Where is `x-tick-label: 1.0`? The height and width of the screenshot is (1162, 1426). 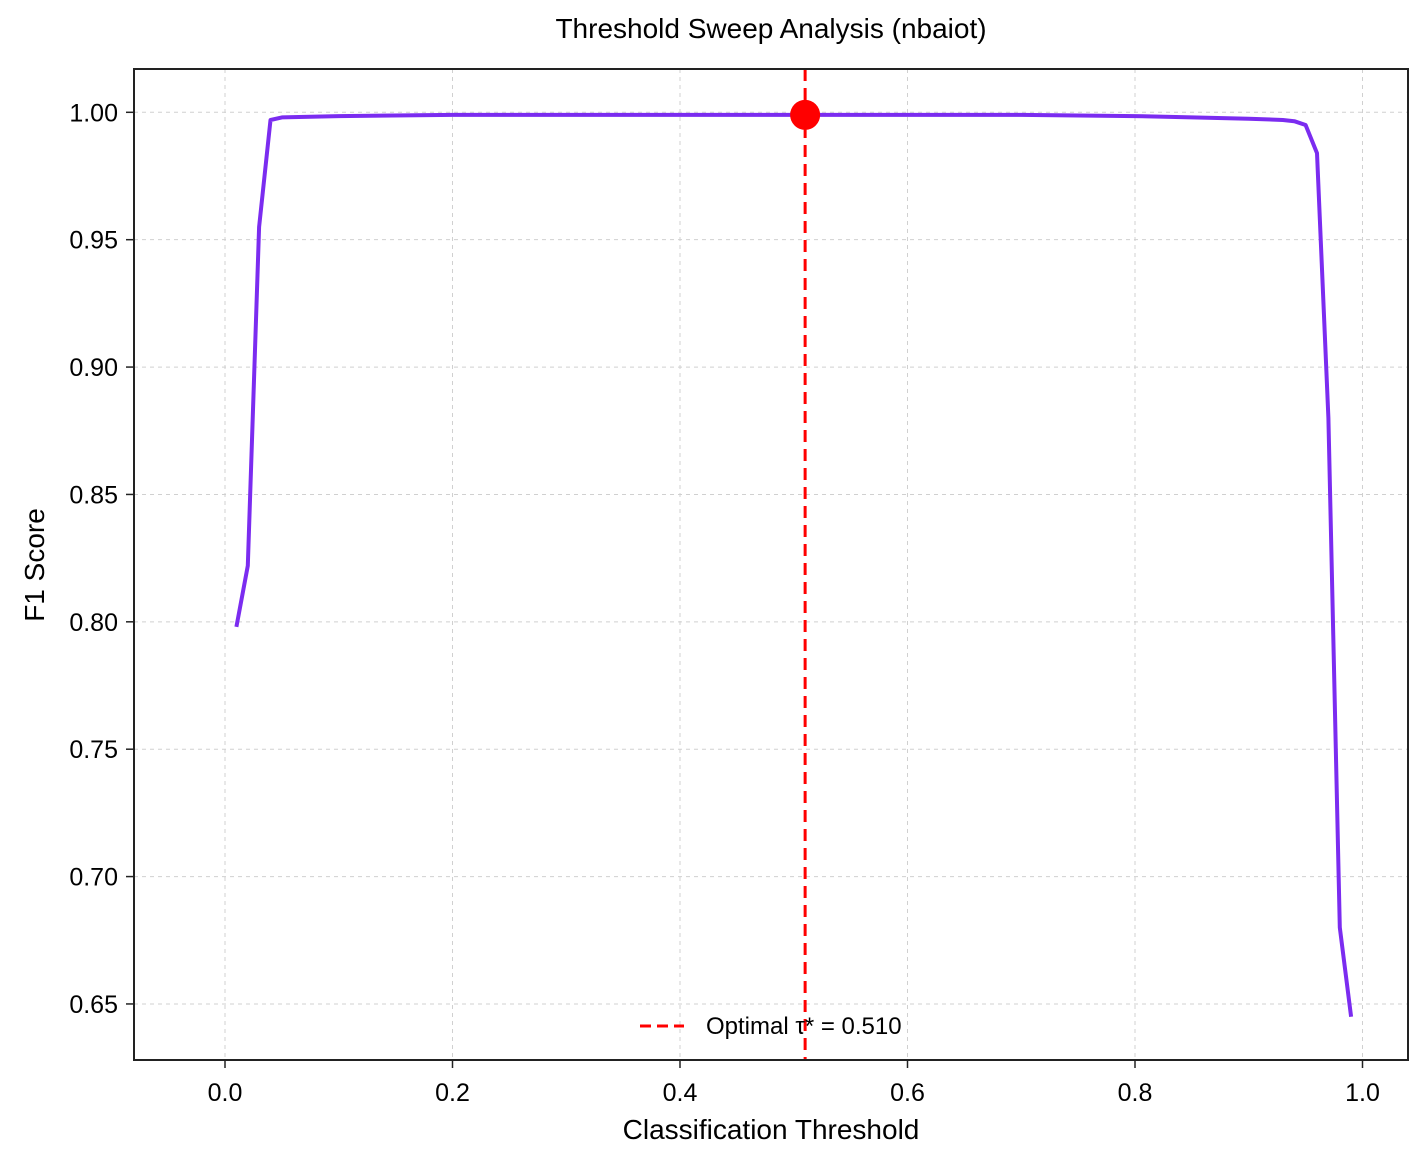 x-tick-label: 1.0 is located at coordinates (1362, 1093).